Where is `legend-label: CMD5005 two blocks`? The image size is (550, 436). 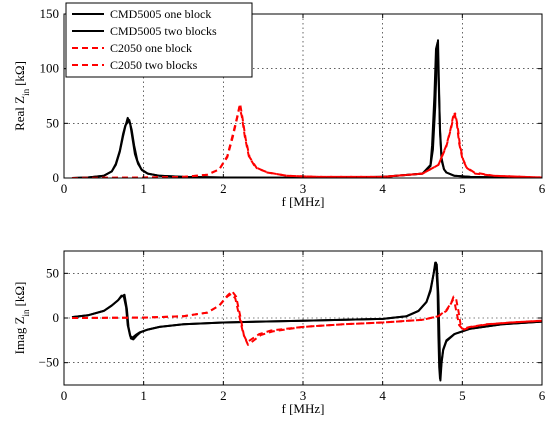
legend-label: CMD5005 two blocks is located at coordinates (163, 31).